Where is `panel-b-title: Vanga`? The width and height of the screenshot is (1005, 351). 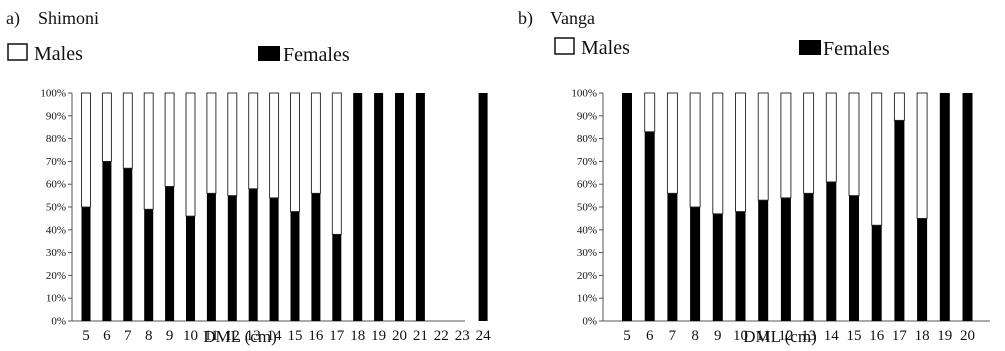 panel-b-title: Vanga is located at coordinates (572, 18).